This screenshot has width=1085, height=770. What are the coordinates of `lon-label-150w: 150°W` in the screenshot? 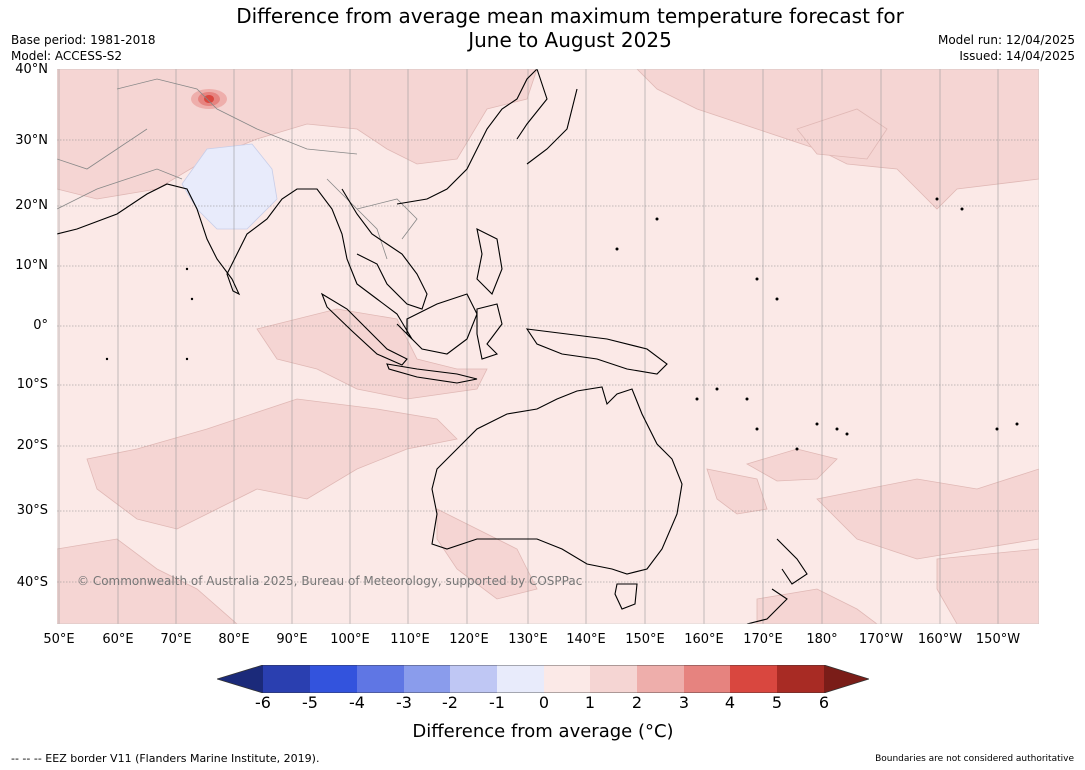 It's located at (998, 639).